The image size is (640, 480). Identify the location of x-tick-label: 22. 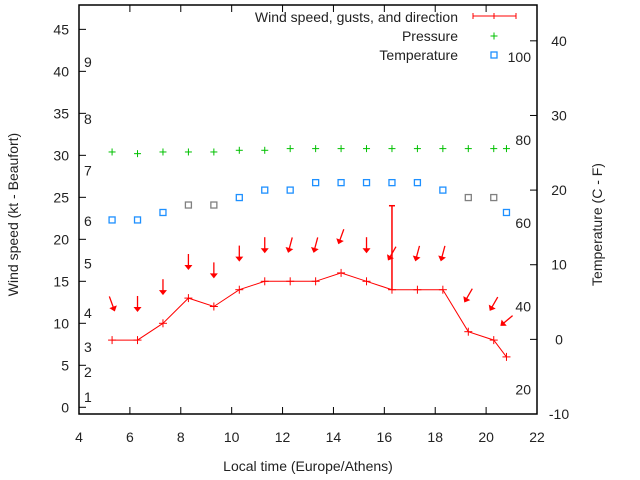
(537, 437).